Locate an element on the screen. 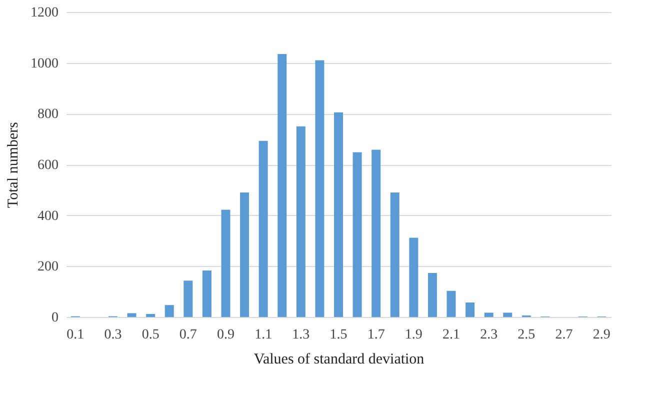  x-tick-label: 1.5 is located at coordinates (339, 335).